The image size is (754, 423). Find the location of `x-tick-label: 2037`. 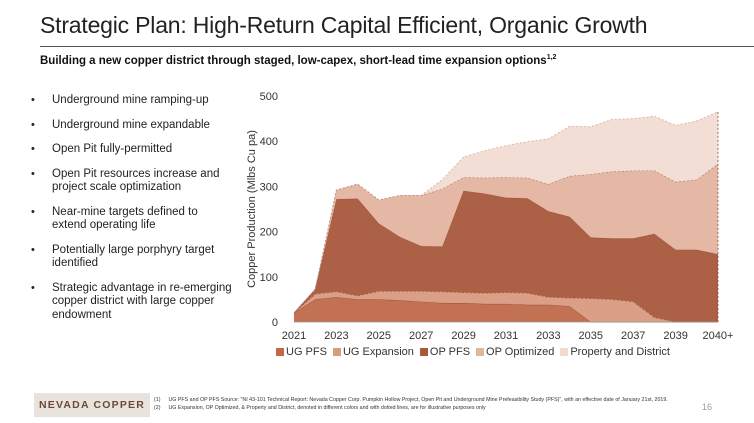

x-tick-label: 2037 is located at coordinates (633, 336).